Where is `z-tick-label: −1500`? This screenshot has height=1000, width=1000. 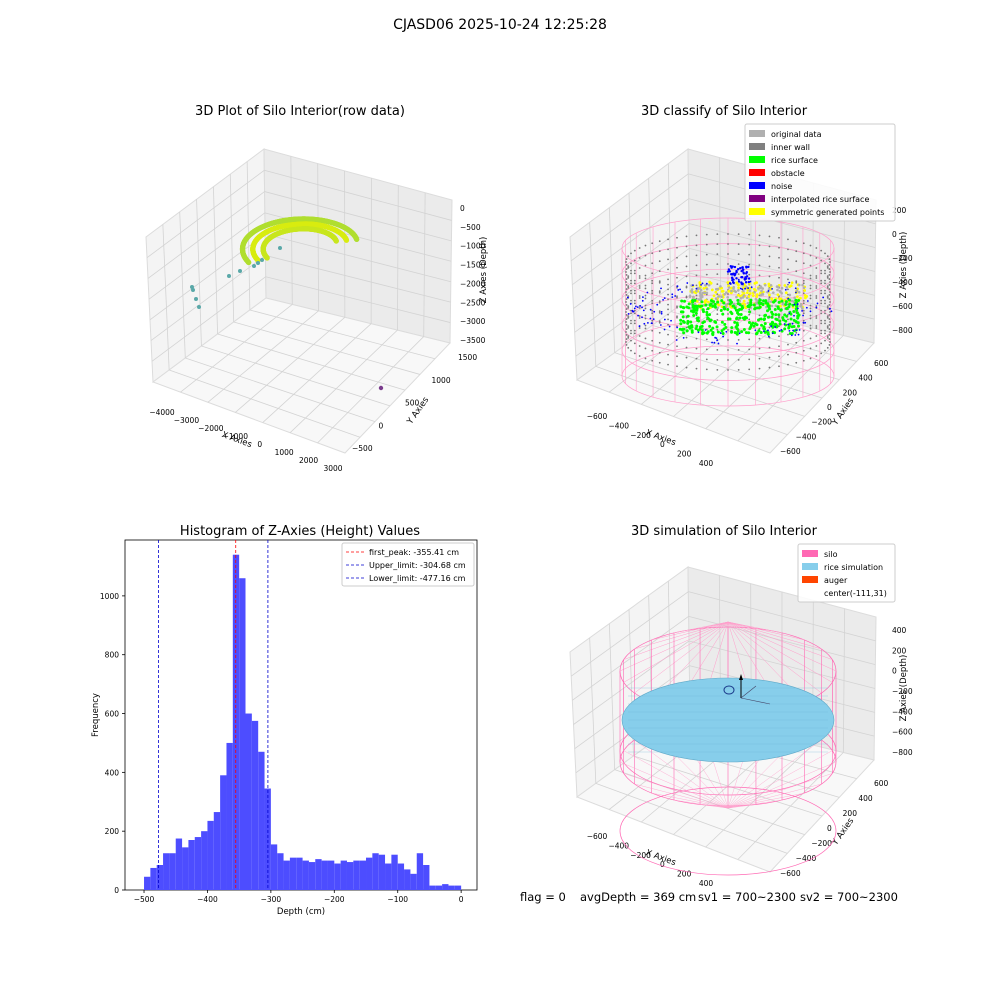 z-tick-label: −1500 is located at coordinates (473, 265).